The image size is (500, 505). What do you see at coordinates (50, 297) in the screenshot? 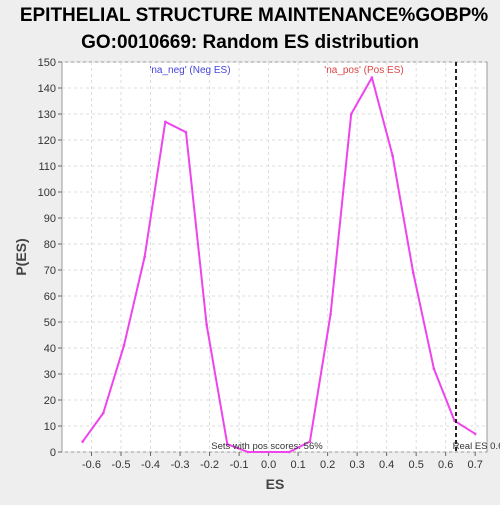
I see `y-tick-label: 60` at bounding box center [50, 297].